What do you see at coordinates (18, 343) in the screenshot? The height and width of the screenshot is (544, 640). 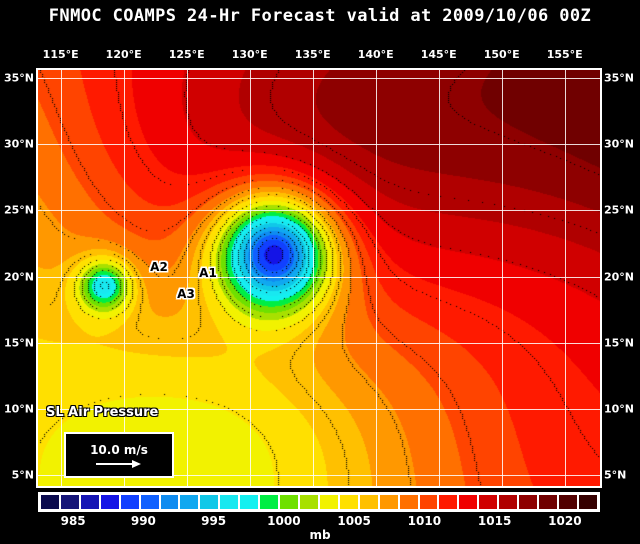 I see `lat-tick-15-left: 15°N` at bounding box center [18, 343].